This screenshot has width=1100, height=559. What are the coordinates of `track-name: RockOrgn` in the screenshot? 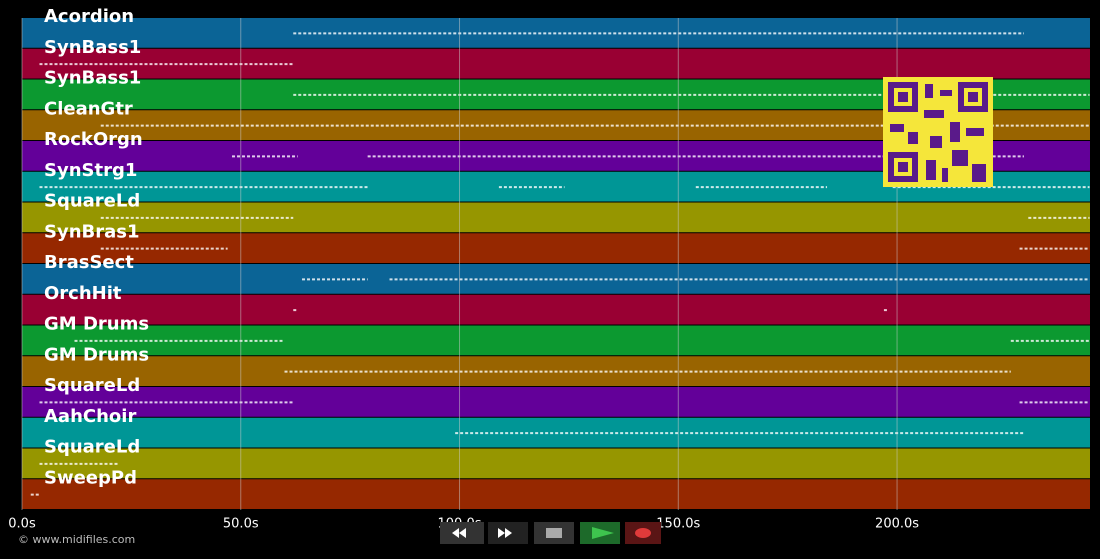 It's located at (93, 139).